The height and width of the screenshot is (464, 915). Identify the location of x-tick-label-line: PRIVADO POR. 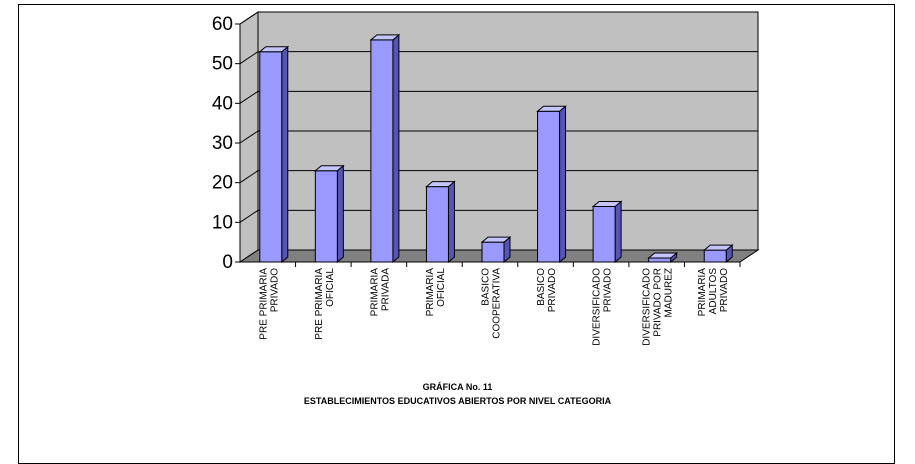
(658, 302).